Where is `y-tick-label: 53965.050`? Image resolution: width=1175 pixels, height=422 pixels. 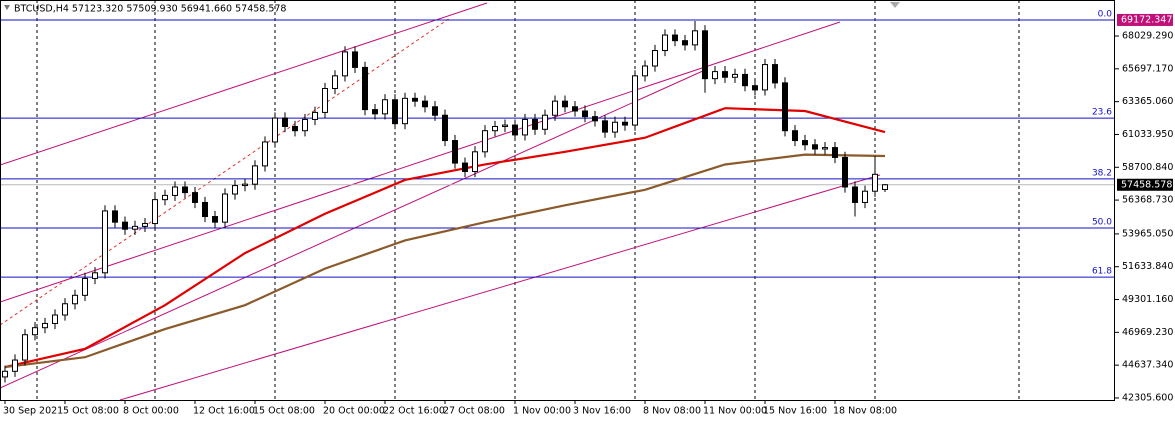 y-tick-label: 53965.050 is located at coordinates (1147, 233).